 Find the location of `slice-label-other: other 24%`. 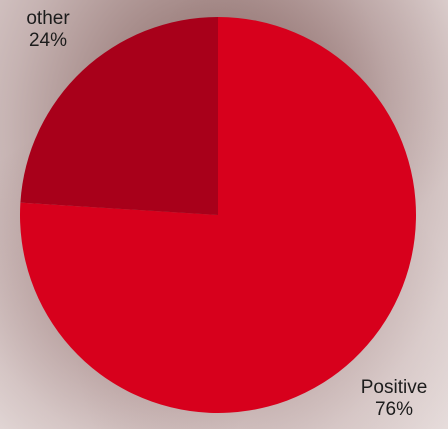

slice-label-other: other 24% is located at coordinates (48, 30).